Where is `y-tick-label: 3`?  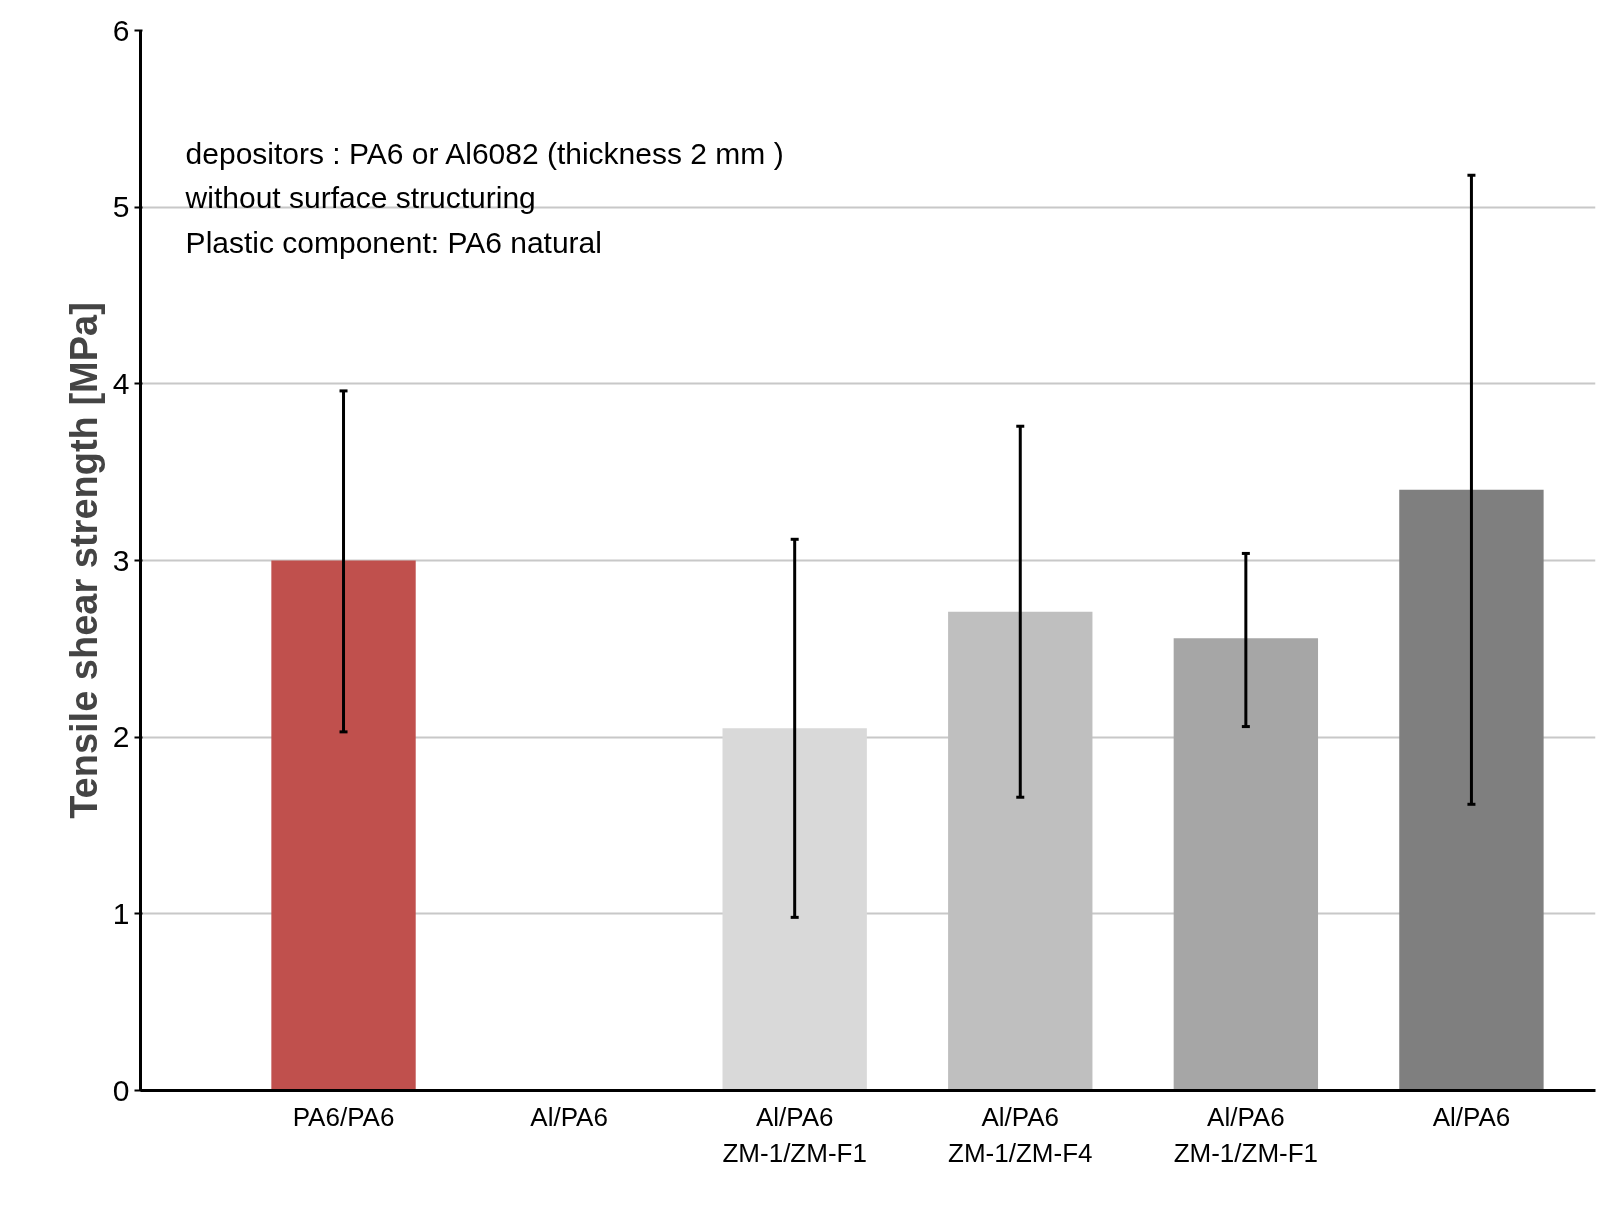 y-tick-label: 3 is located at coordinates (121, 560).